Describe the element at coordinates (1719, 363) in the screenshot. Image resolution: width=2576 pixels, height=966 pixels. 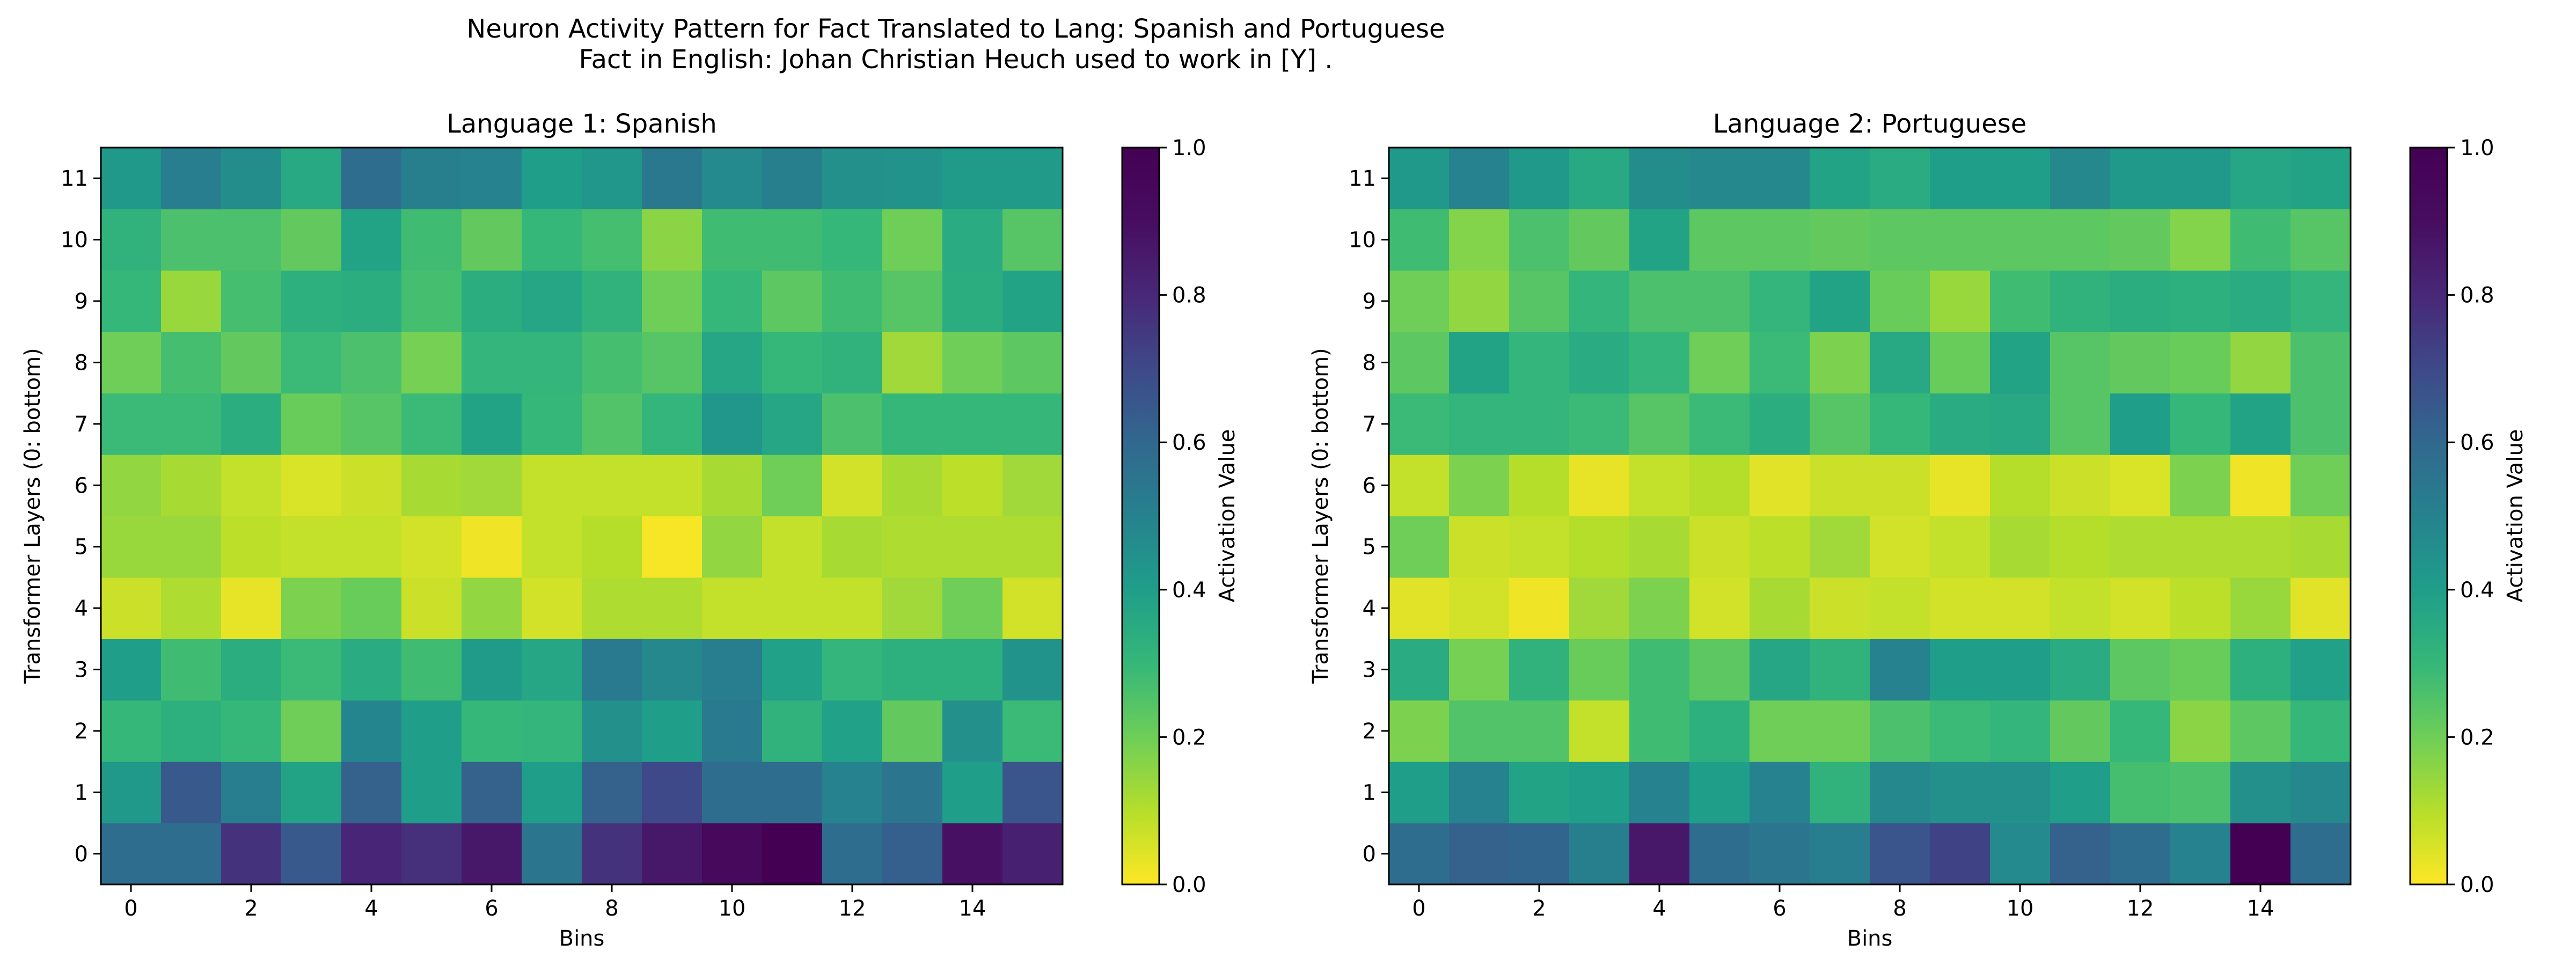
I see `heatmap-cell-portuguese-layer8-bin5` at that location.